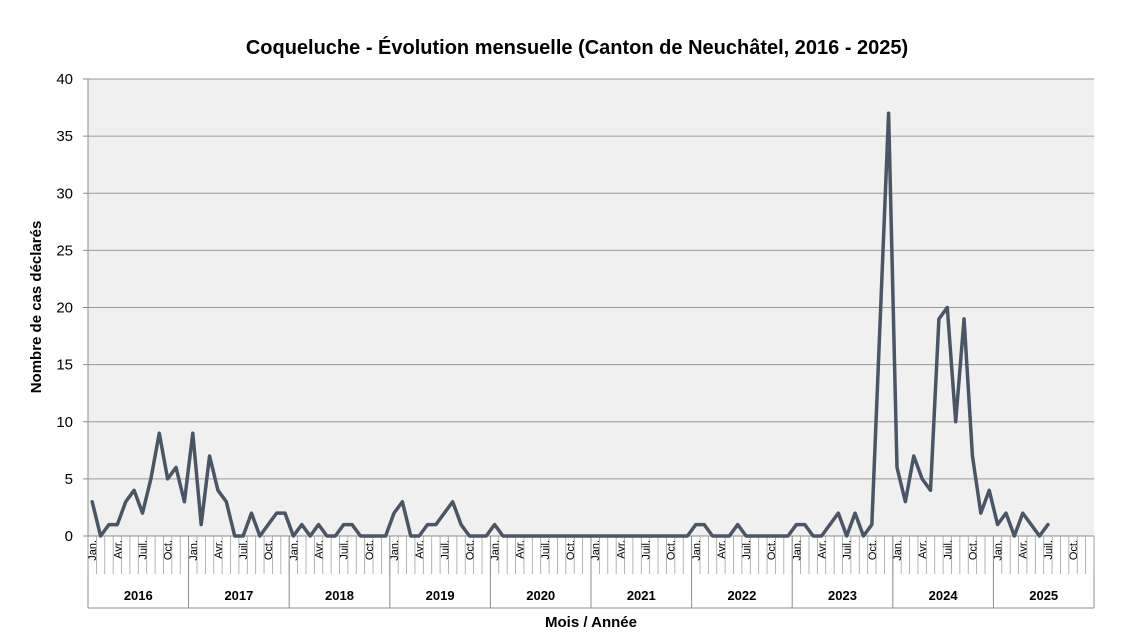 The image size is (1126, 643). I want to click on y-axis-label: Nombre de cas déclarés, so click(36, 307).